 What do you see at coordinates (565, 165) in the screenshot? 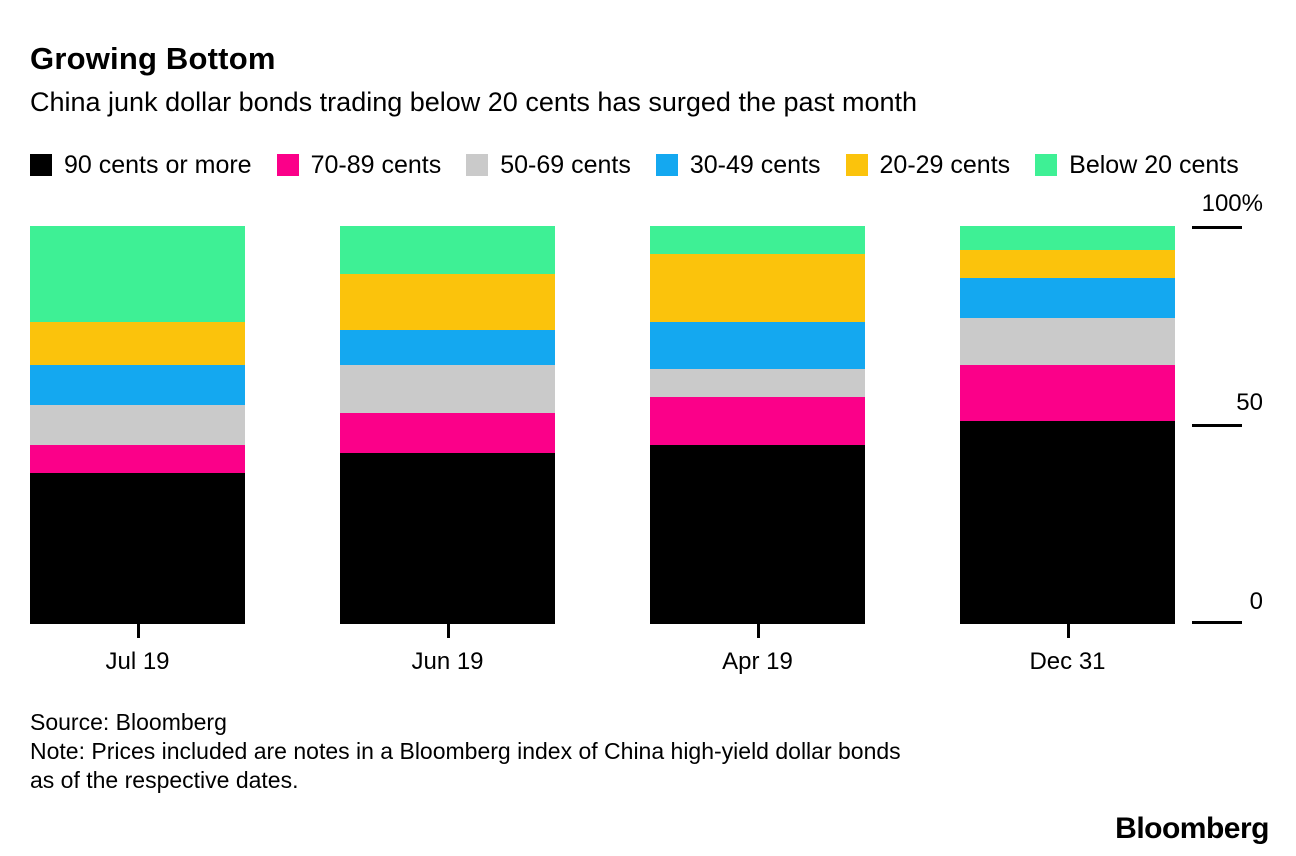
I see `legend-label: 50-69 cents` at bounding box center [565, 165].